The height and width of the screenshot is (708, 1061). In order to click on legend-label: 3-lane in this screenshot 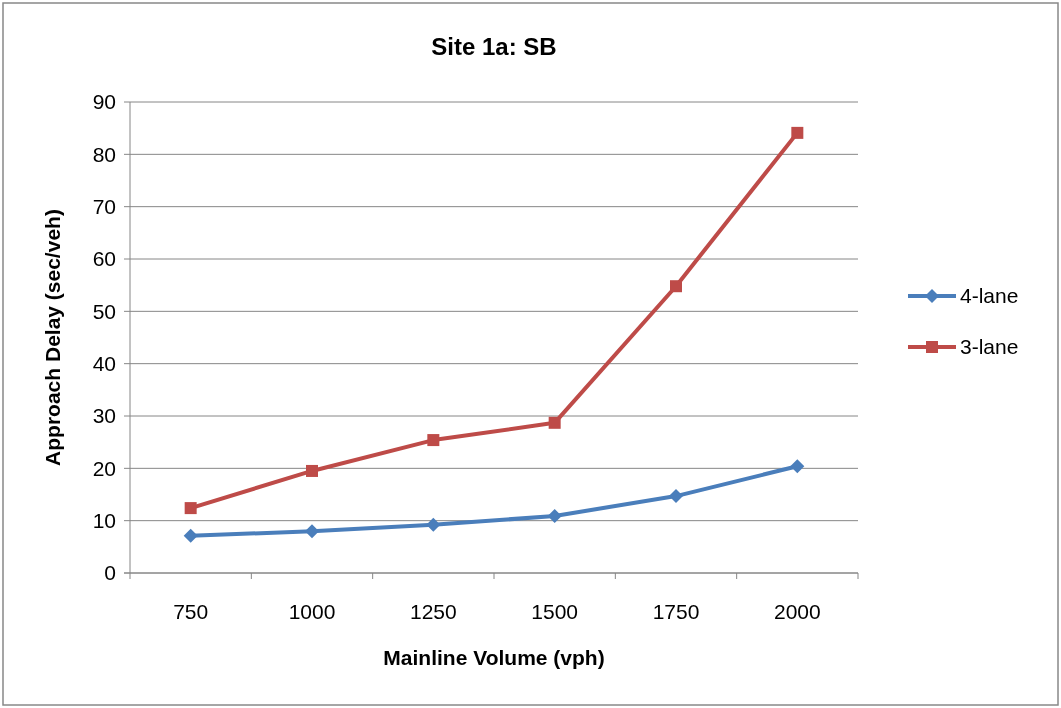, I will do `click(989, 347)`.